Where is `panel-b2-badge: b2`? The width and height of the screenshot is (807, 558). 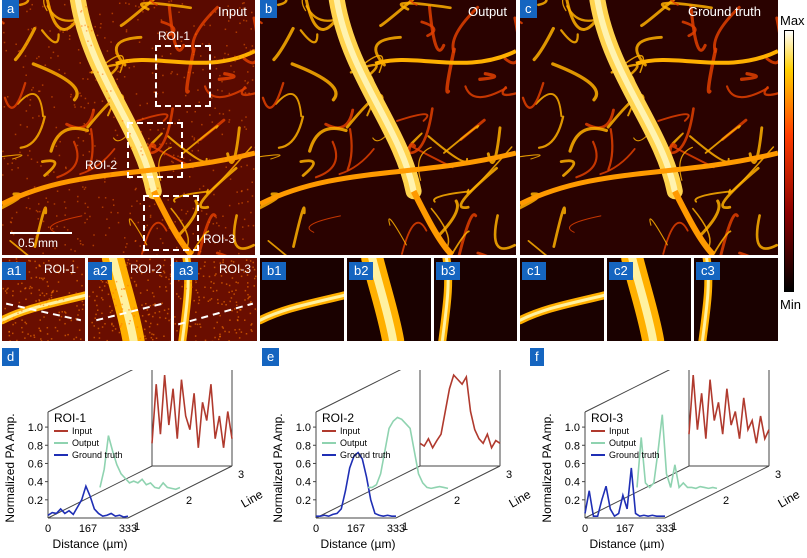
panel-b2-badge: b2 is located at coordinates (361, 271).